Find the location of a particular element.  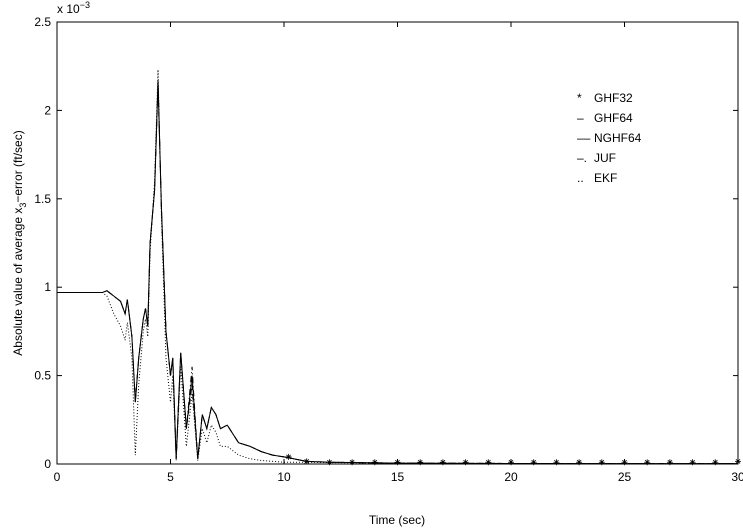

x-tick-label: 0 is located at coordinates (57, 477).